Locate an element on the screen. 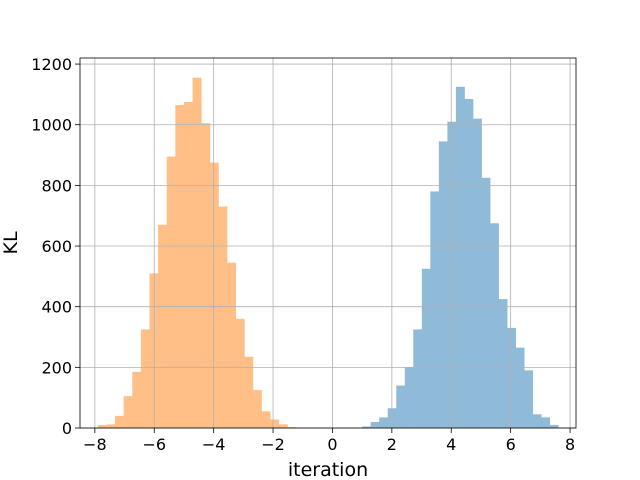 This screenshot has height=480, width=640. y-tick-label: 1000 is located at coordinates (51, 125).